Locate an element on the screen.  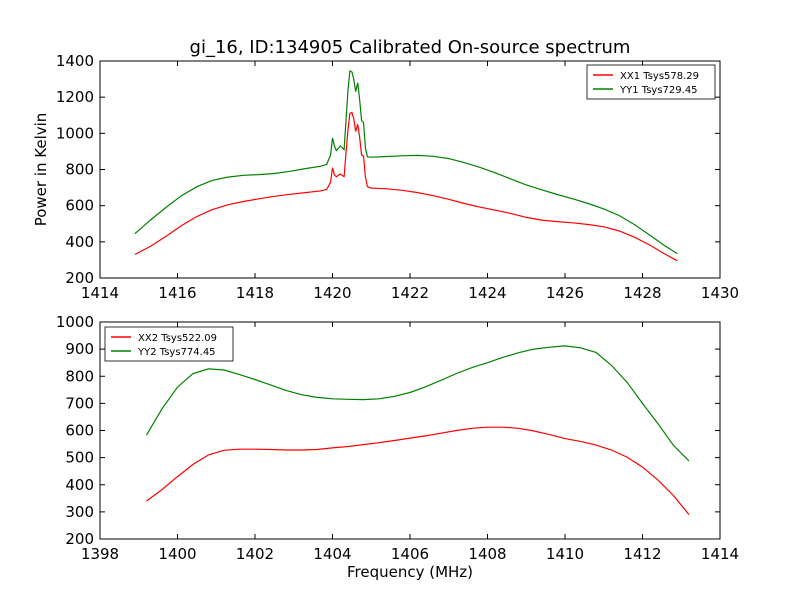
x-tick-label: 1412 is located at coordinates (642, 554).